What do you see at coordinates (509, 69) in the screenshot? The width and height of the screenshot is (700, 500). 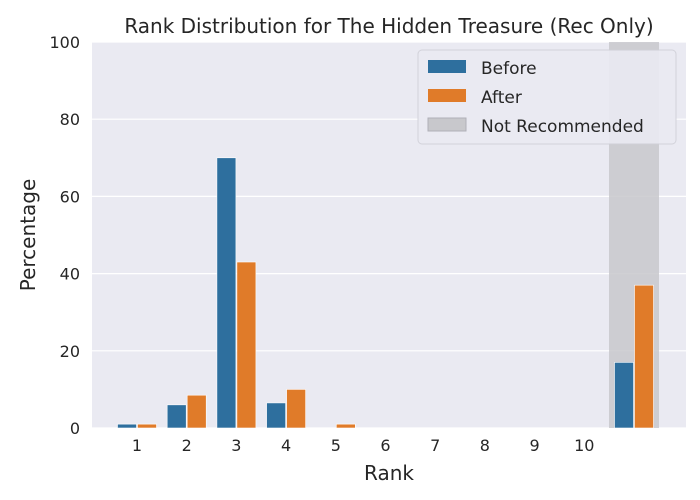 I see `legend-label-before: Before` at bounding box center [509, 69].